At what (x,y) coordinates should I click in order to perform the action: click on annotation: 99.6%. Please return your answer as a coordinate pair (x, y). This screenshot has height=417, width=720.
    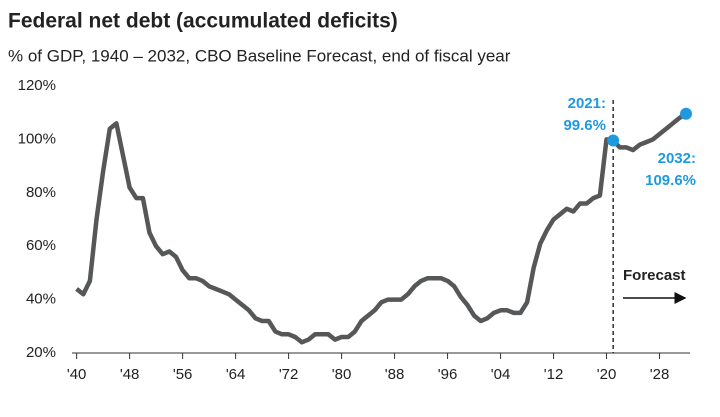
    Looking at the image, I should click on (584, 125).